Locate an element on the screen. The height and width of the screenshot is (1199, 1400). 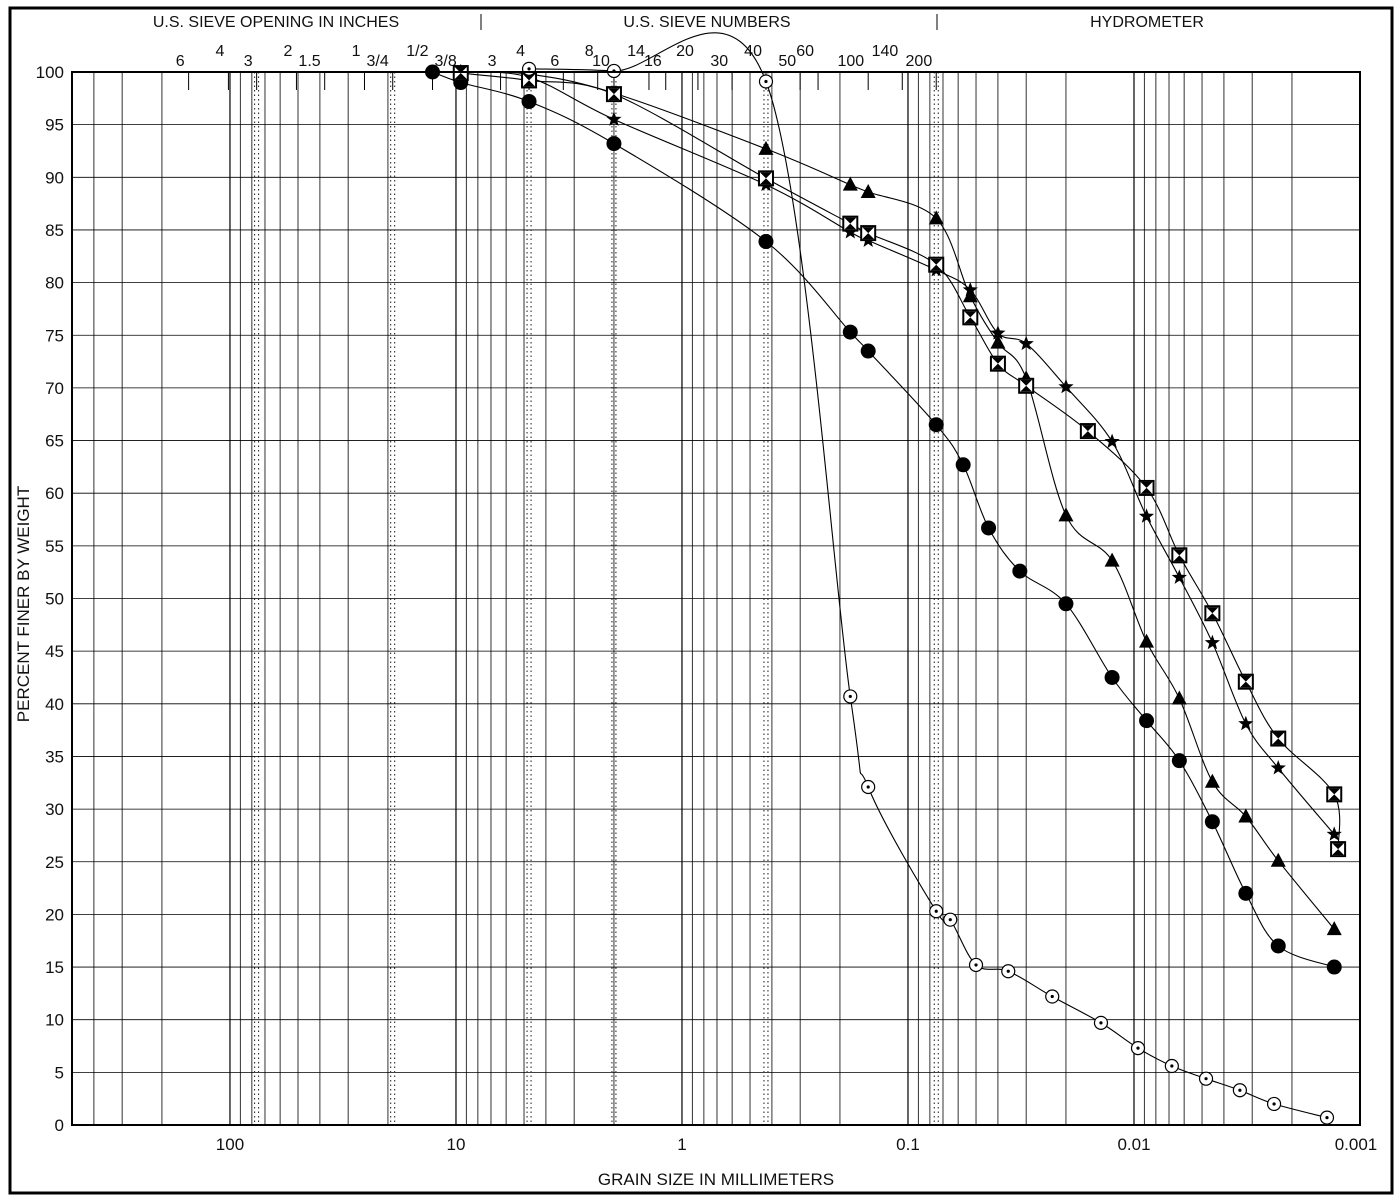
header-hydrometer-label: HYDROMETER is located at coordinates (1147, 22).